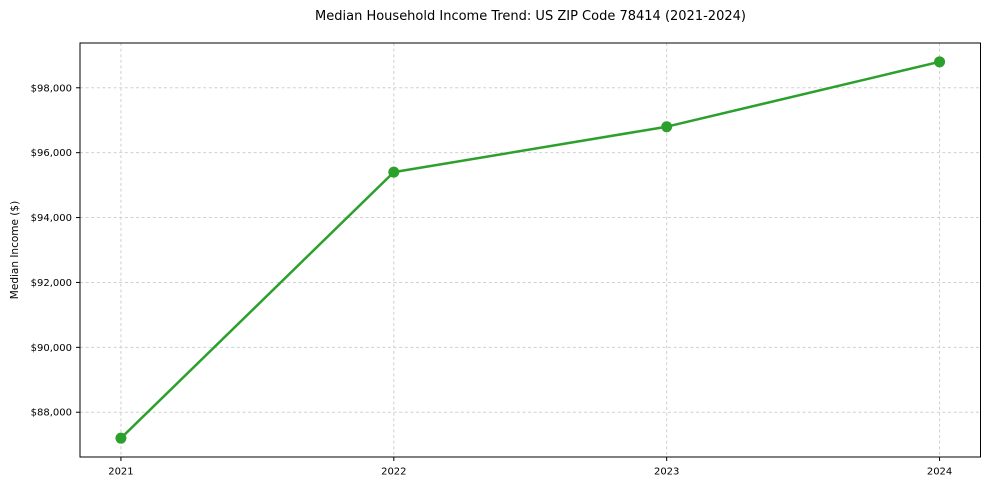 The width and height of the screenshot is (989, 490). I want to click on y-tick-label: $90,000, so click(51, 348).